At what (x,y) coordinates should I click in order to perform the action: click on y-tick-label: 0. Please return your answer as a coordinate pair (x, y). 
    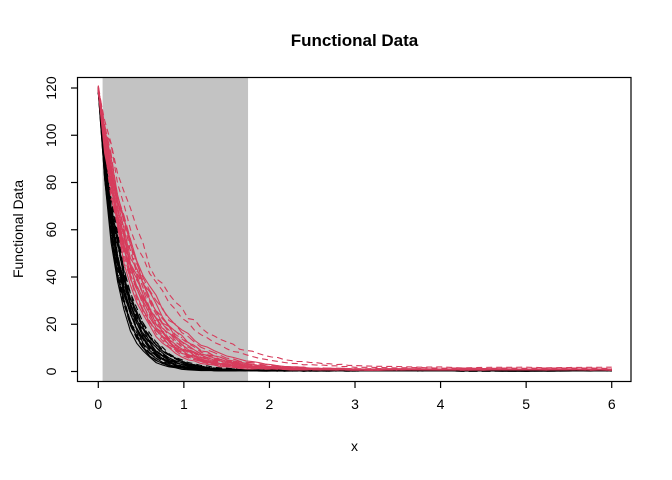
    Looking at the image, I should click on (51, 371).